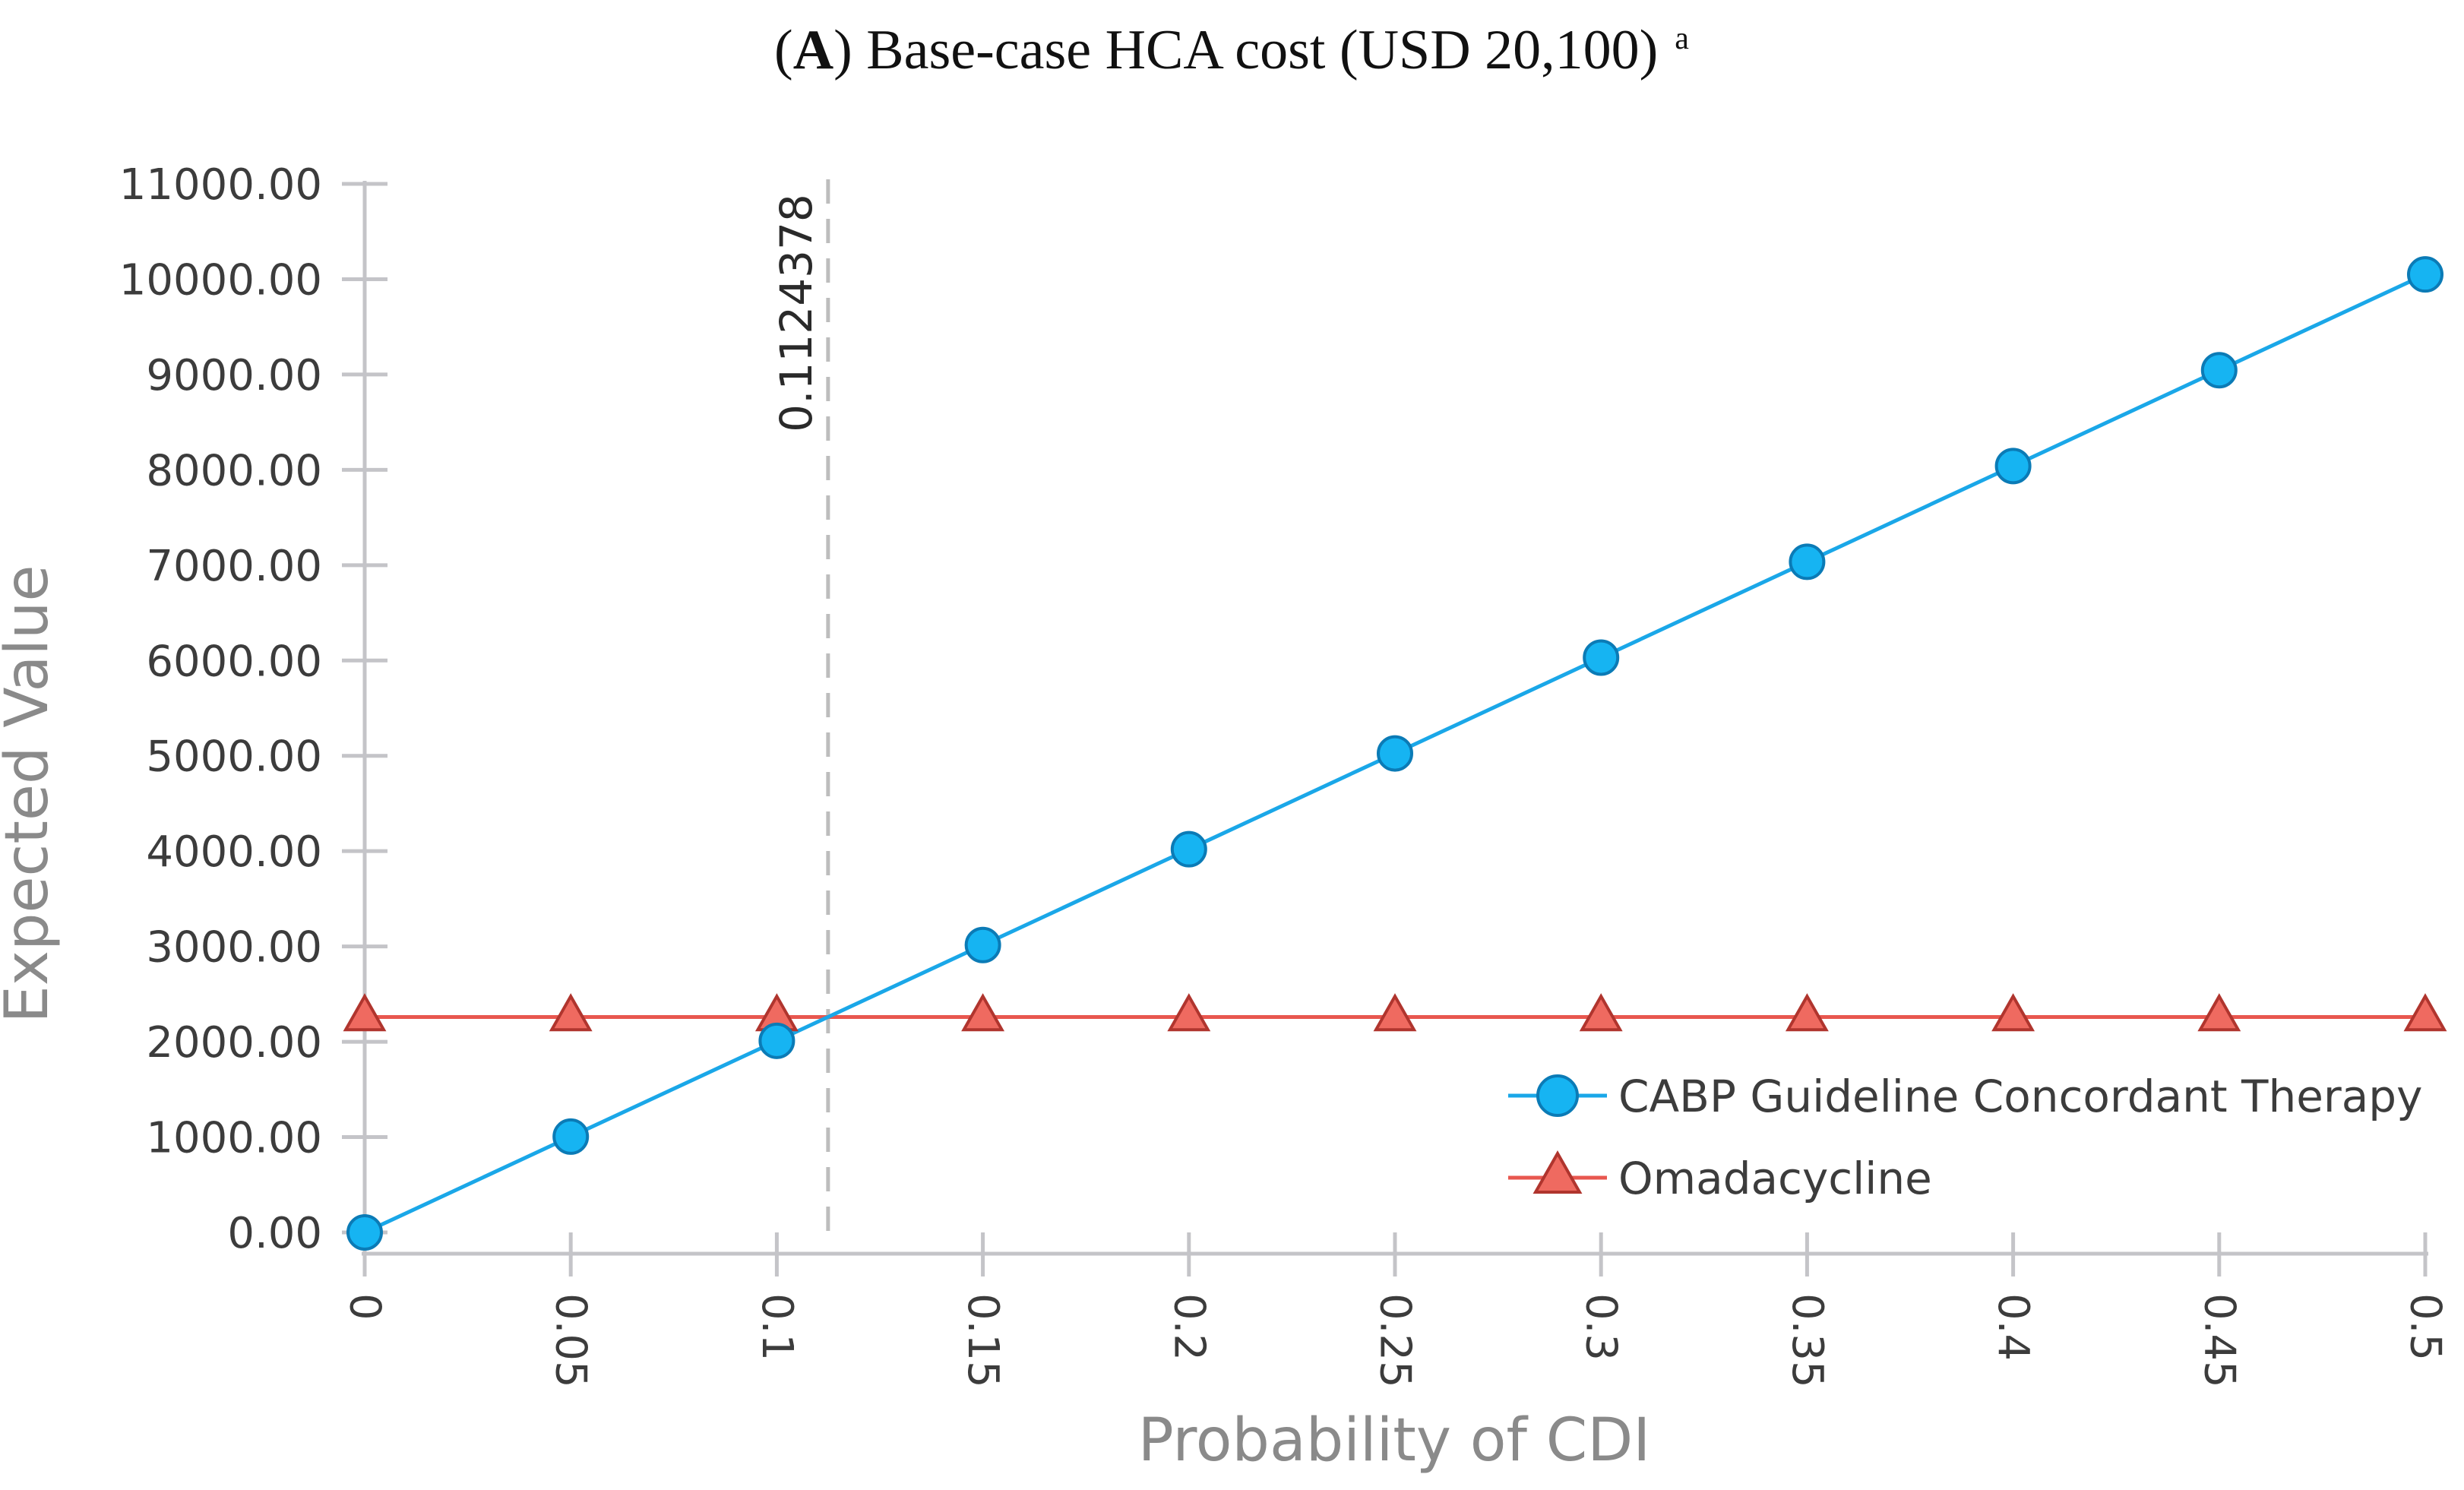 The image size is (2464, 1490). I want to click on x-axis-title: Probability of CDI, so click(1394, 1440).